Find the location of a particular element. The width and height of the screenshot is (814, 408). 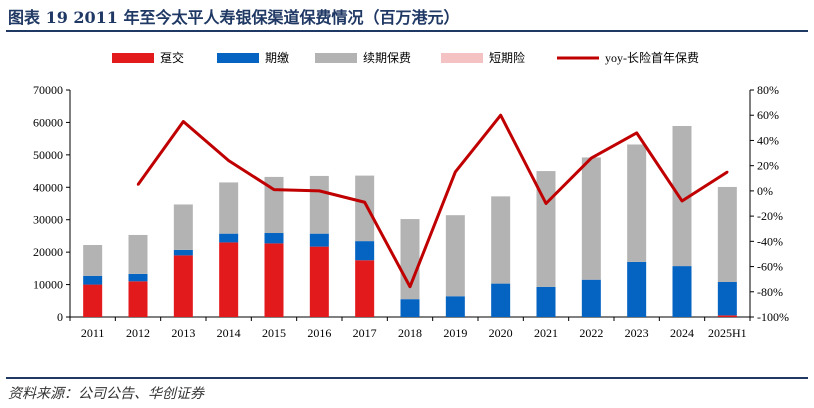

y-tick-label-right: -100% is located at coordinates (773, 317).